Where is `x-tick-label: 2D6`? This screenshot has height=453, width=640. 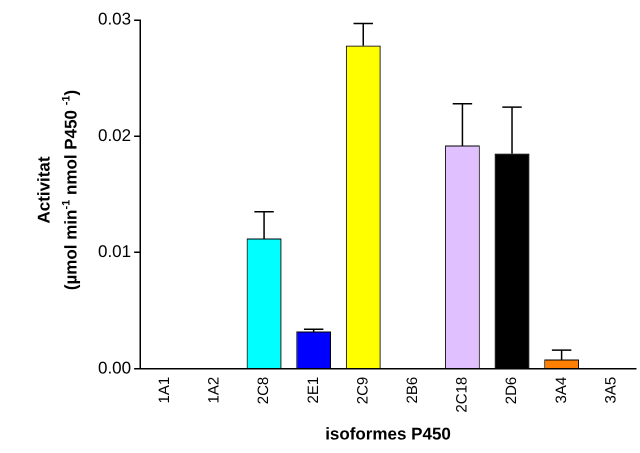
x-tick-label: 2D6 is located at coordinates (511, 390).